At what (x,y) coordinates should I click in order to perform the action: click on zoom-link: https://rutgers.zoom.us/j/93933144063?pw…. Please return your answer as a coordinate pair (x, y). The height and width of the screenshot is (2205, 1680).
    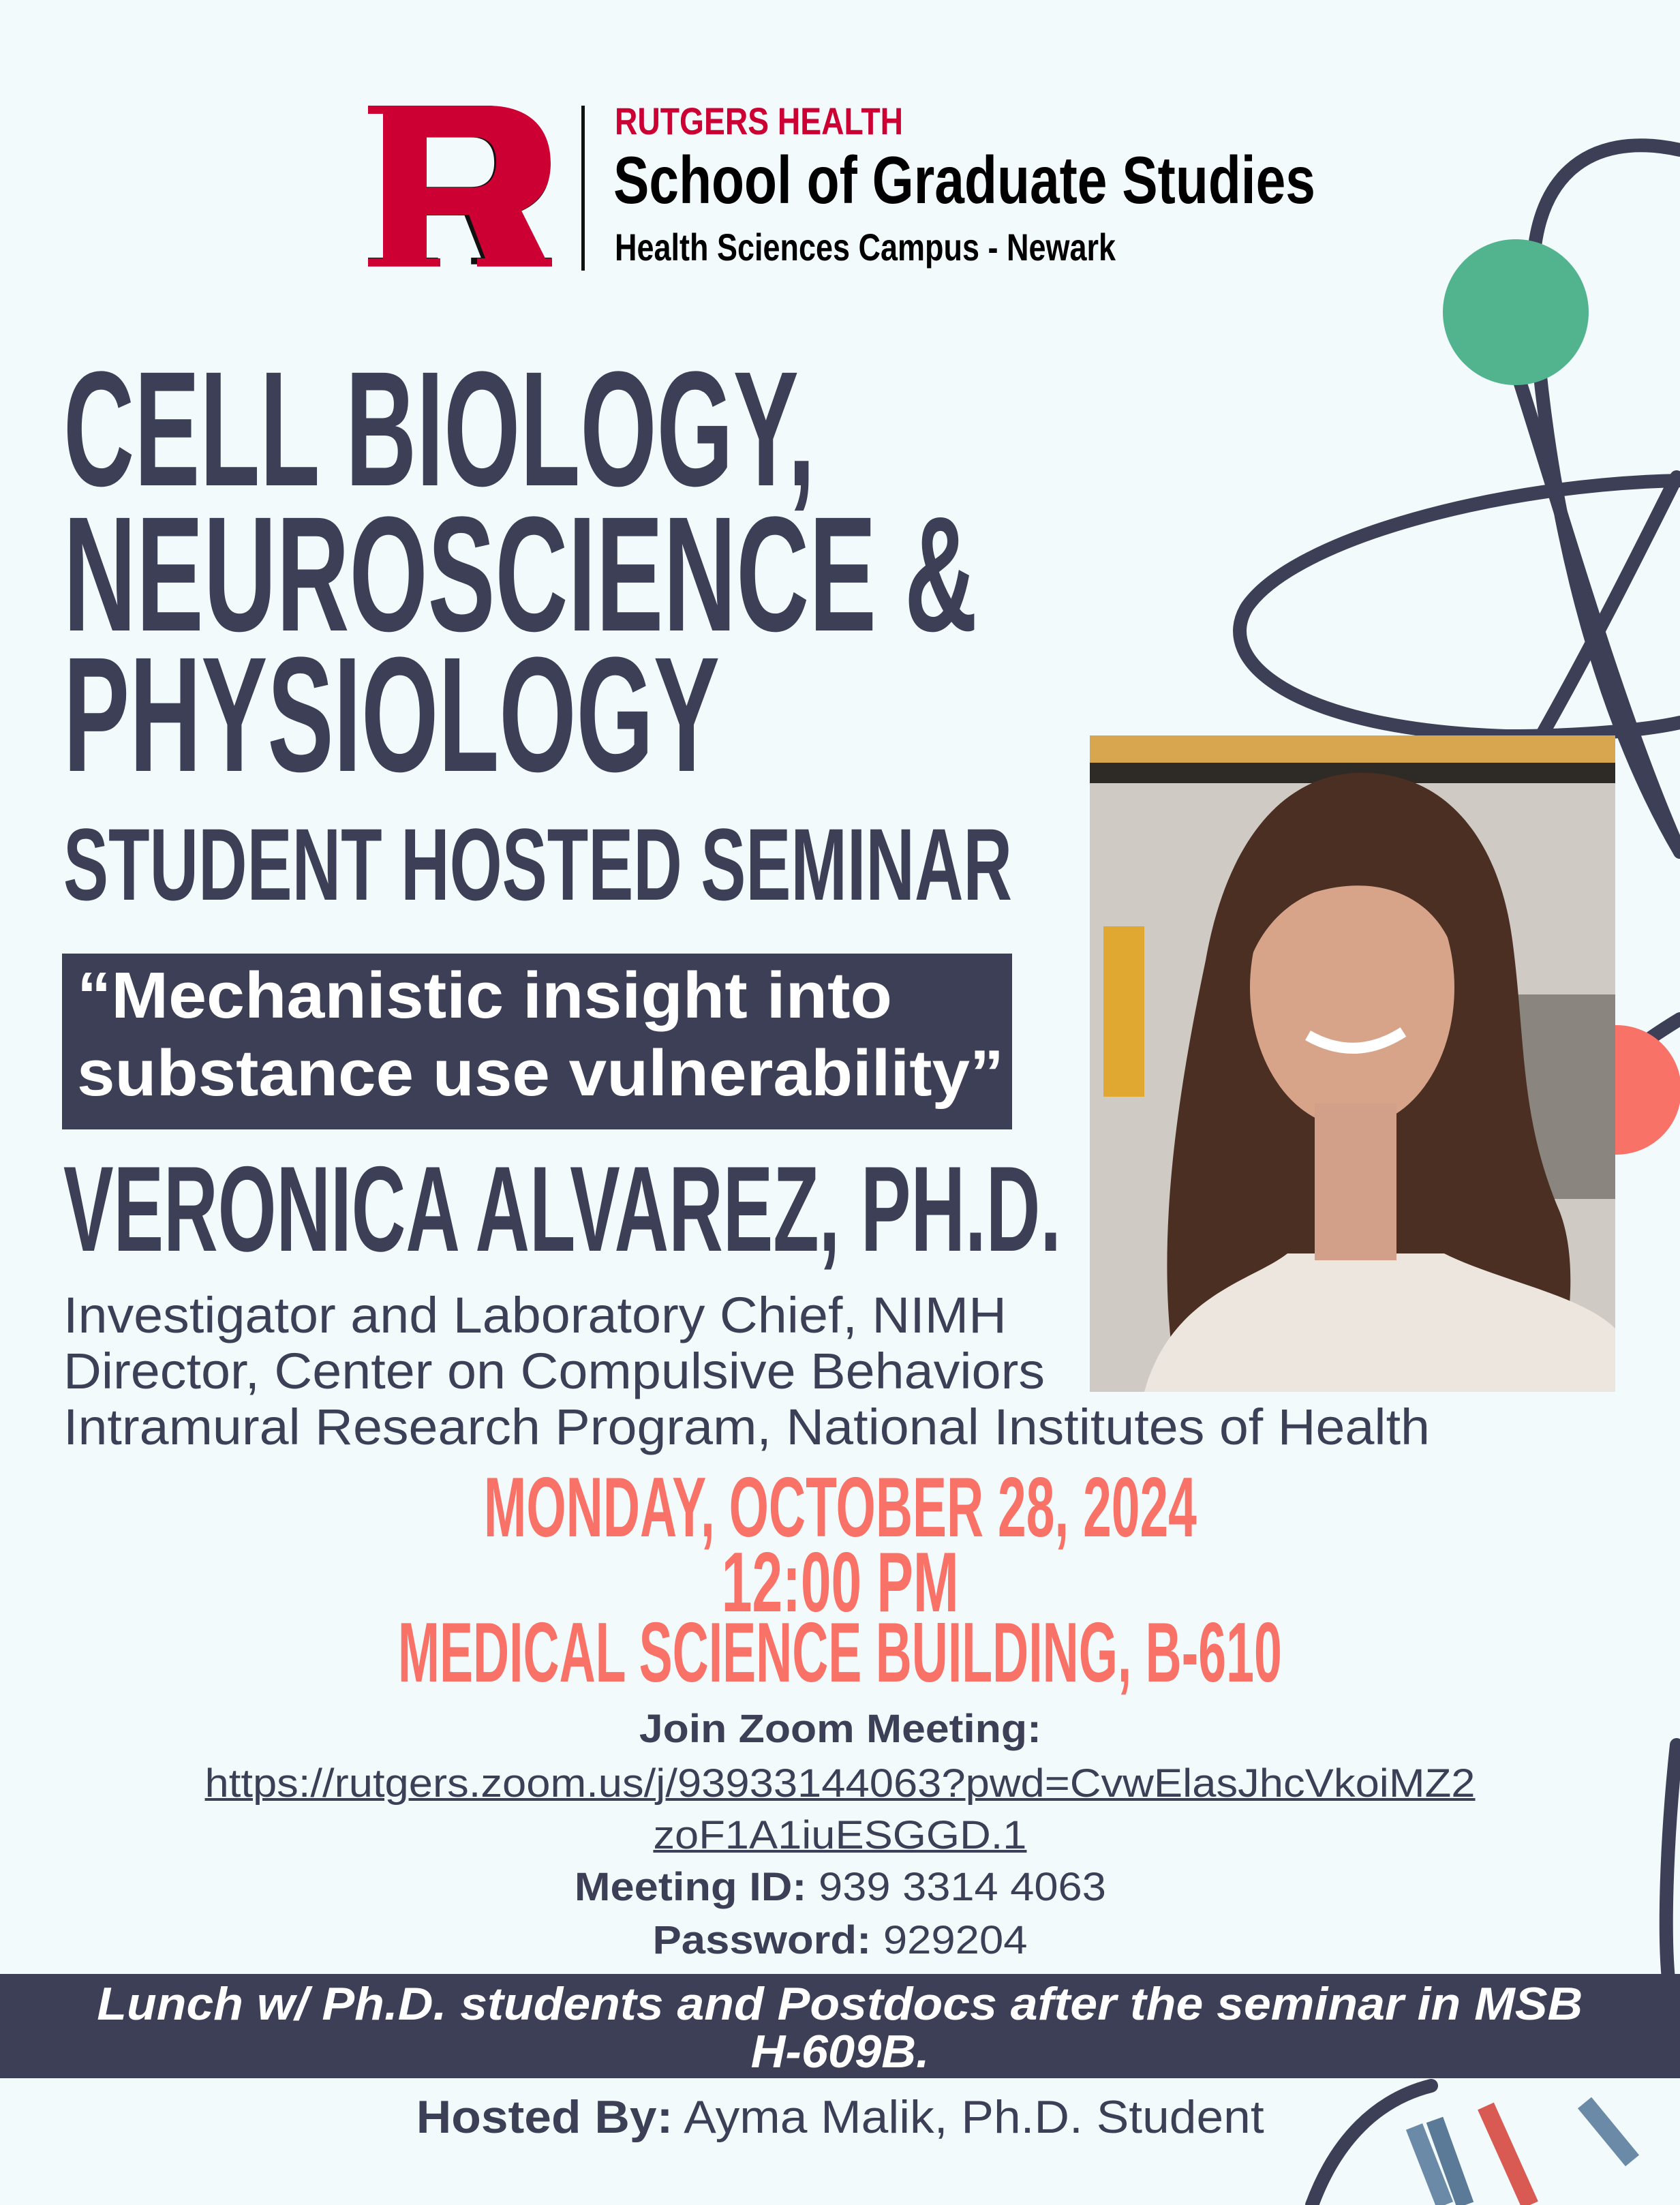
    Looking at the image, I should click on (840, 1784).